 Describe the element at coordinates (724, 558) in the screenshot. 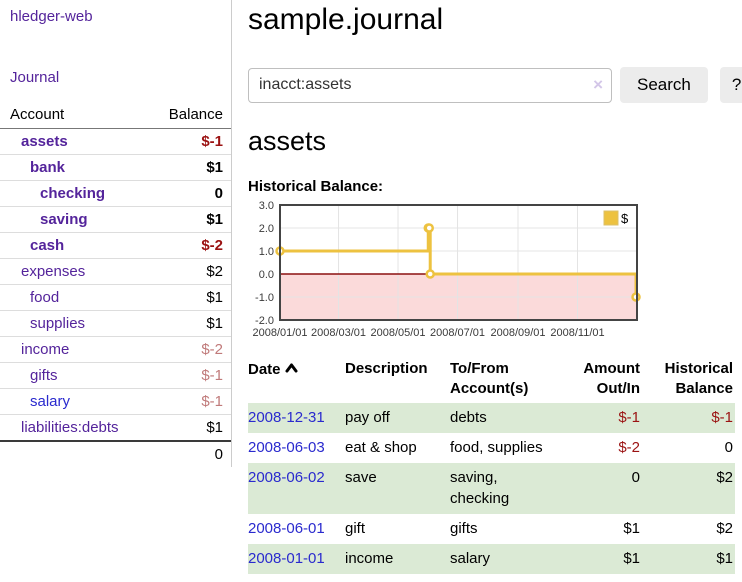

I see `transaction-historical: $1` at that location.